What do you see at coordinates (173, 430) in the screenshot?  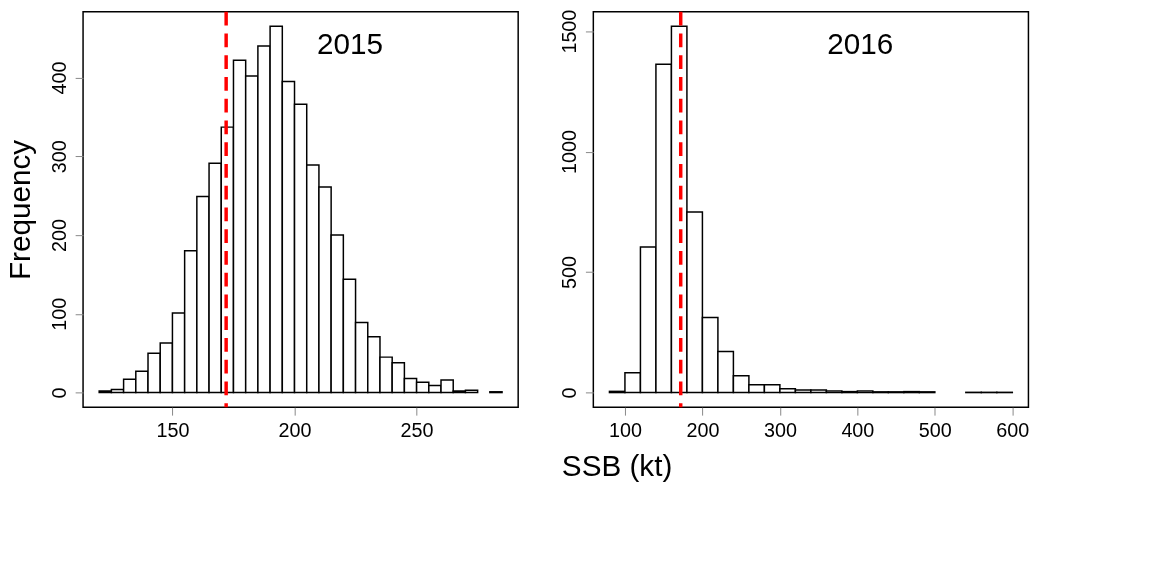 I see `x-tick-label: 150` at bounding box center [173, 430].